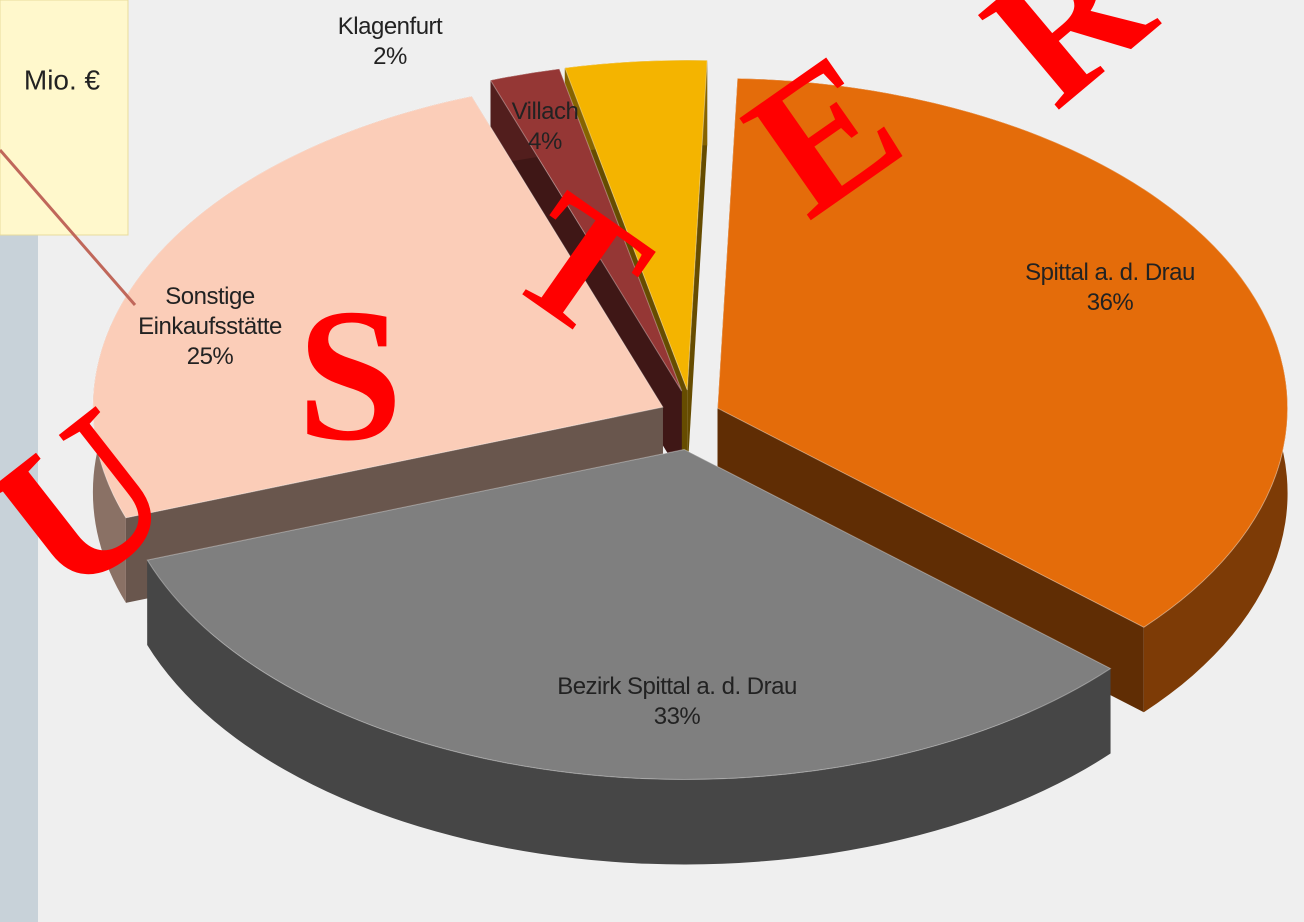  What do you see at coordinates (1110, 302) in the screenshot?
I see `slice-value: 36%` at bounding box center [1110, 302].